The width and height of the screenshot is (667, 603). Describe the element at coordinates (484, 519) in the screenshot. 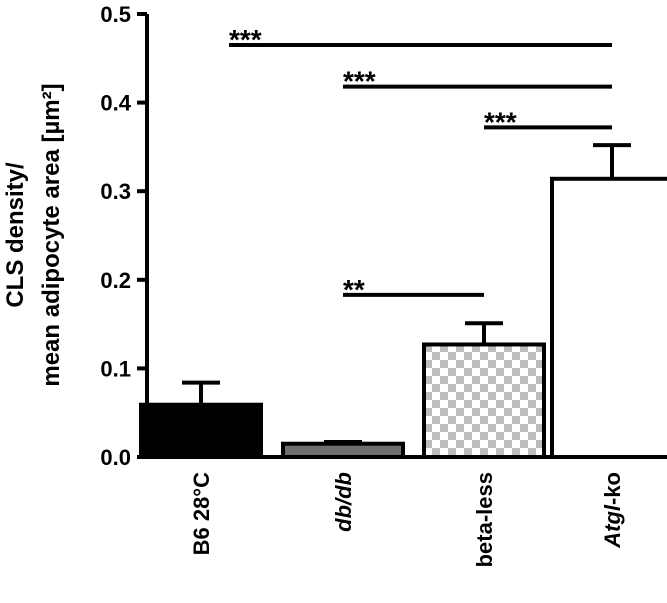

I see `x-category-label: beta-less` at that location.